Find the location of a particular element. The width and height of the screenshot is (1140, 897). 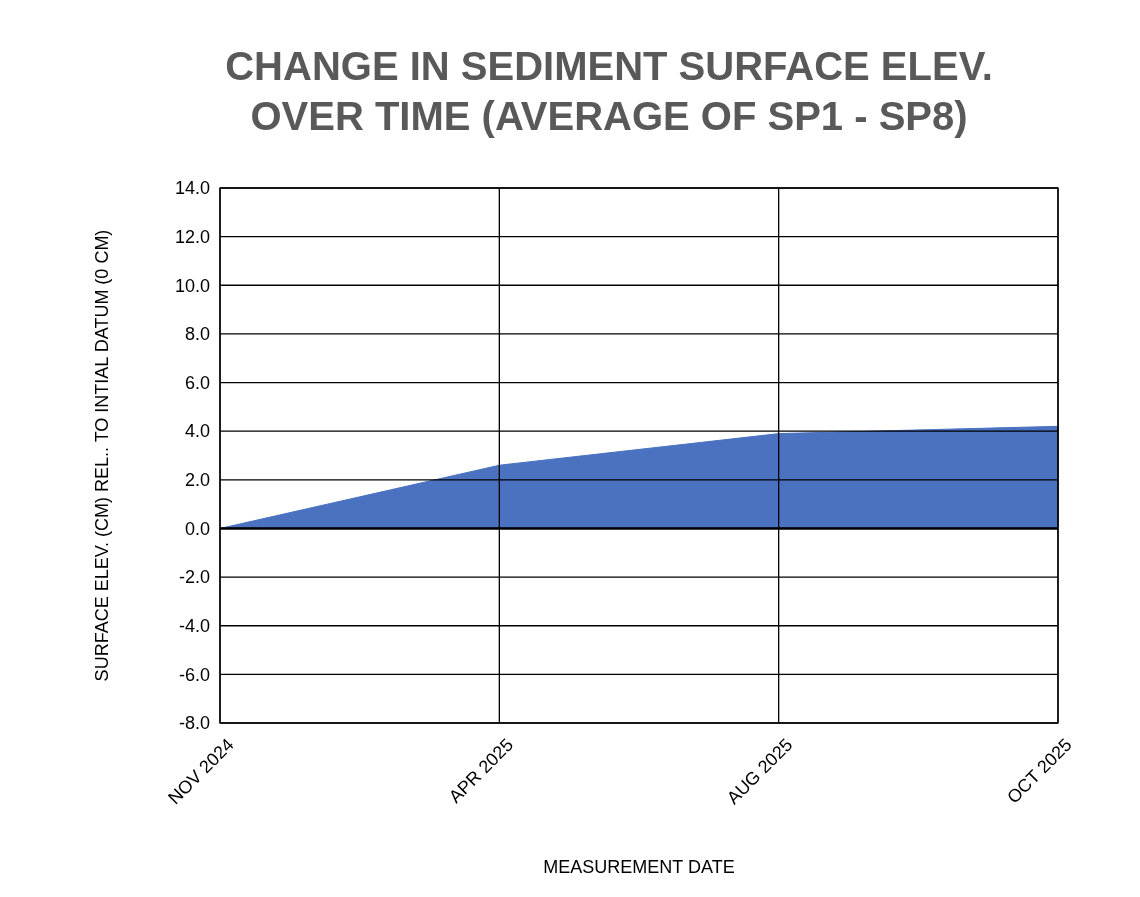

y-axis-title: SURFACE ELEV. (CM) REL.. TO INTIAL DATUM (0 CM) is located at coordinates (102, 455).